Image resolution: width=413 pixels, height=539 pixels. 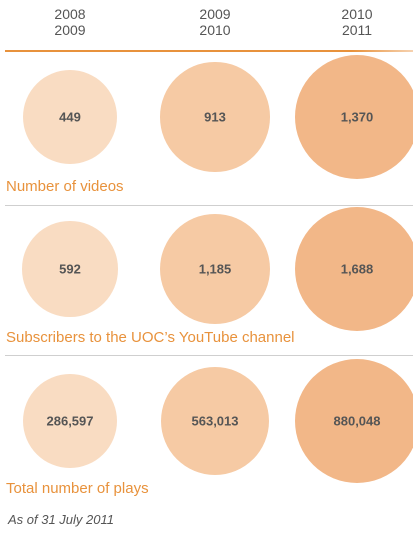 I want to click on value-label: 563,013, so click(x=215, y=421).